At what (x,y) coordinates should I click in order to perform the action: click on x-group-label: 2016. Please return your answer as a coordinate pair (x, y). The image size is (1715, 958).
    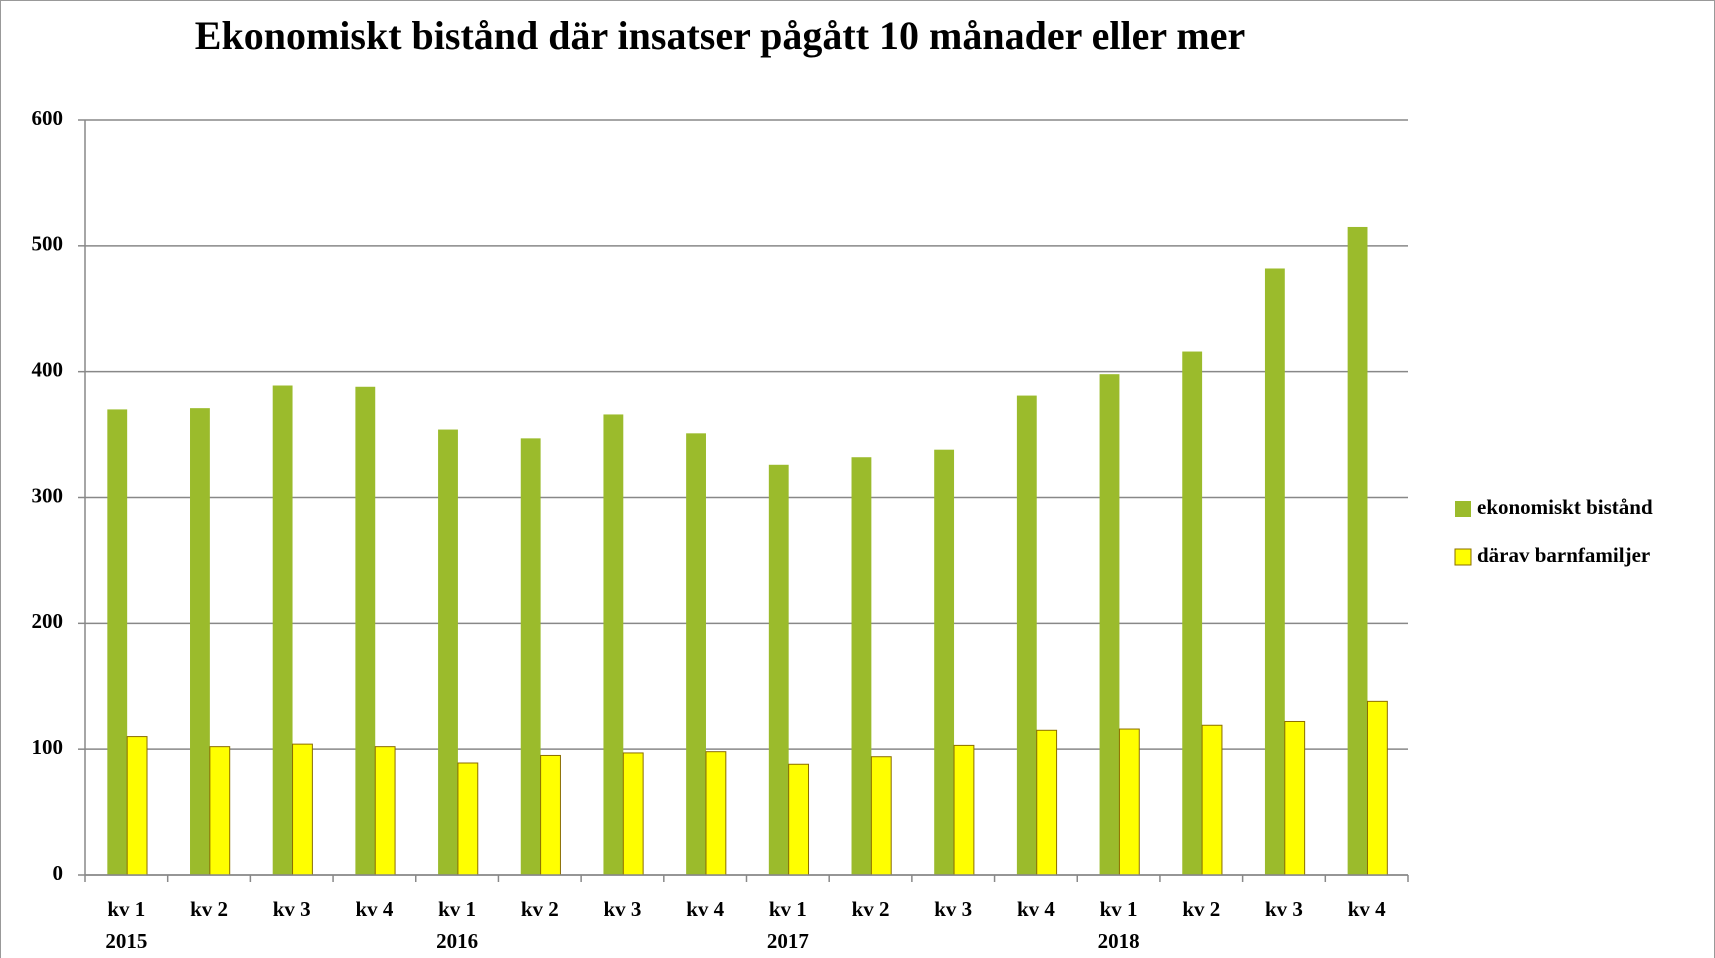
    Looking at the image, I should click on (457, 941).